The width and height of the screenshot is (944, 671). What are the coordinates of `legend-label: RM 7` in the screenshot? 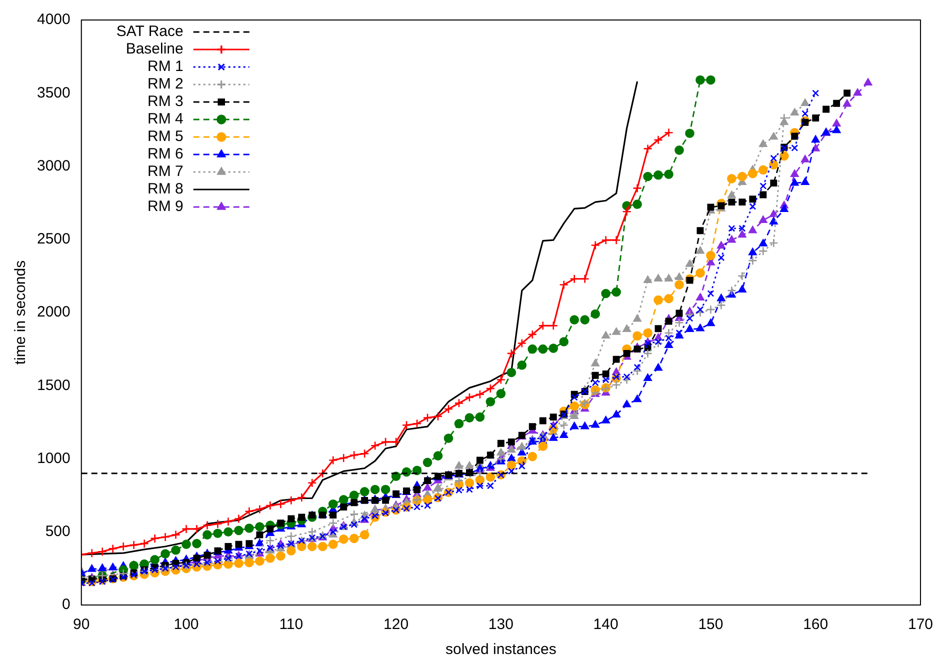 It's located at (166, 171).